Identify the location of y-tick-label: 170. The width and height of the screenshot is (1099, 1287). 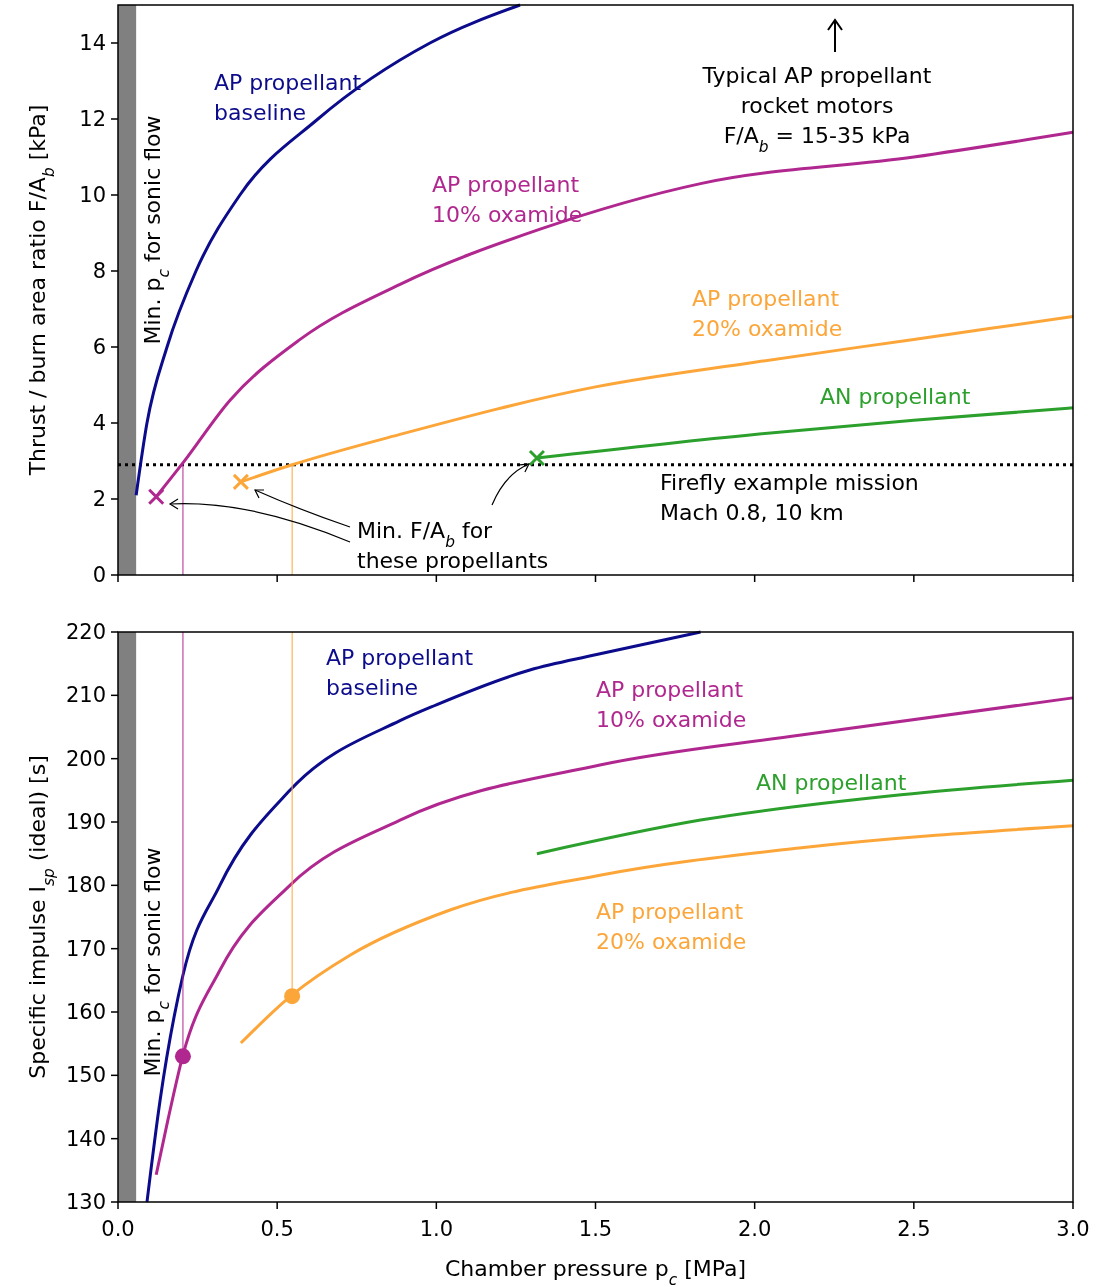
(85, 948).